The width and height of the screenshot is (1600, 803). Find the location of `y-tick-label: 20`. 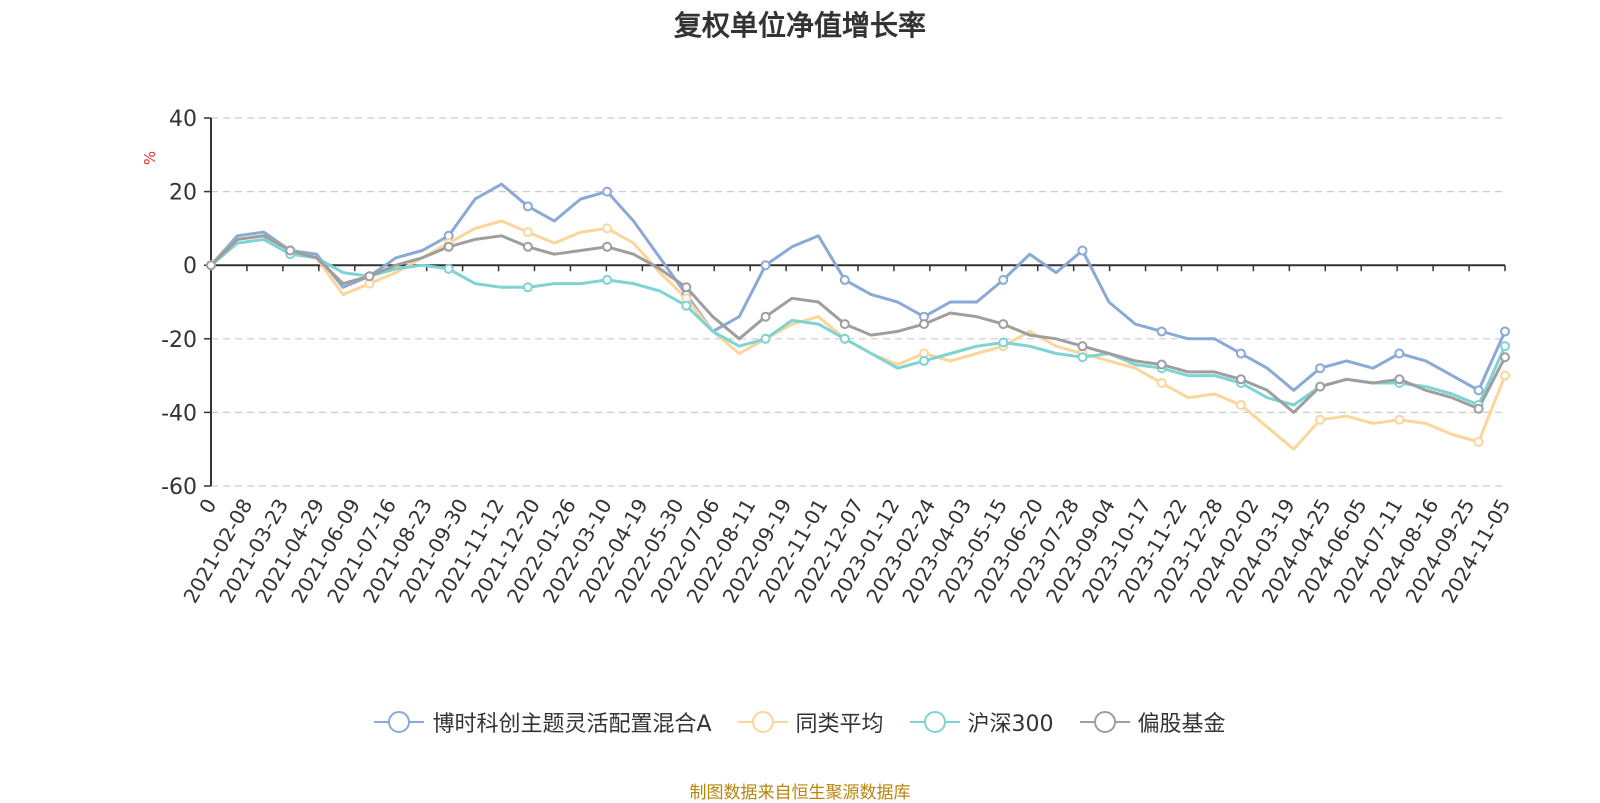

y-tick-label: 20 is located at coordinates (183, 193).